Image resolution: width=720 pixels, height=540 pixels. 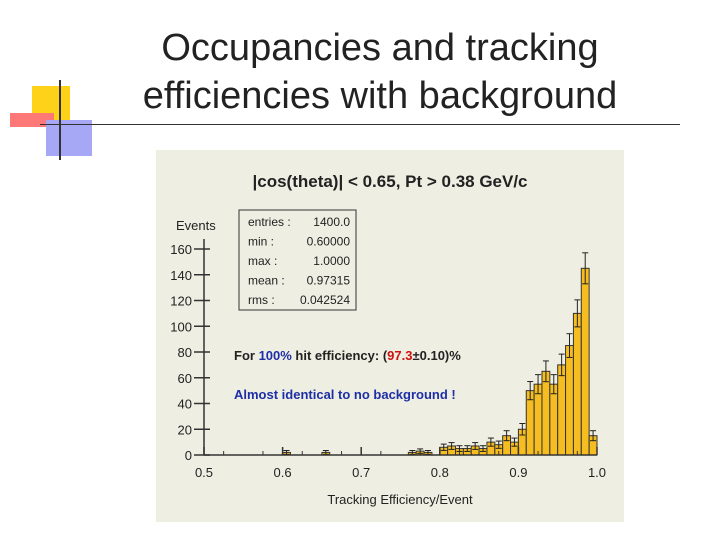 I want to click on ornament-red-bar, so click(x=32, y=120).